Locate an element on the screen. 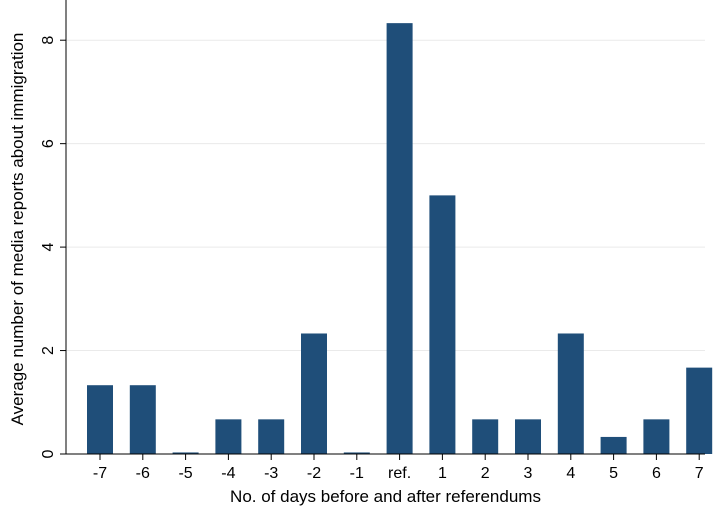  x-ticks: -7 -6 -5 -4 -3 -2 -1 ref. 1 2 3 4 5 6 7 is located at coordinates (398, 468).